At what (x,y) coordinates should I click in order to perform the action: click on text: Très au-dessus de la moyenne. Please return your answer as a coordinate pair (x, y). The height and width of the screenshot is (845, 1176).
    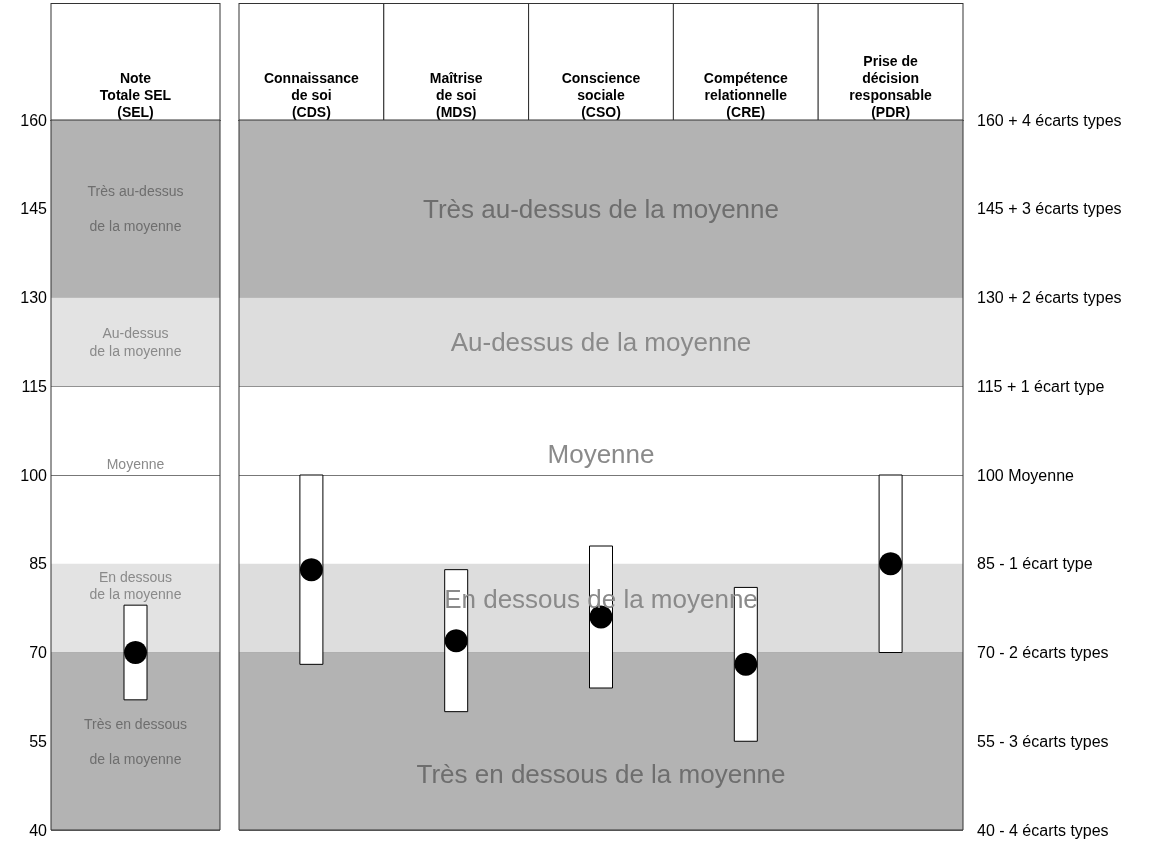
    Looking at the image, I should click on (135, 209).